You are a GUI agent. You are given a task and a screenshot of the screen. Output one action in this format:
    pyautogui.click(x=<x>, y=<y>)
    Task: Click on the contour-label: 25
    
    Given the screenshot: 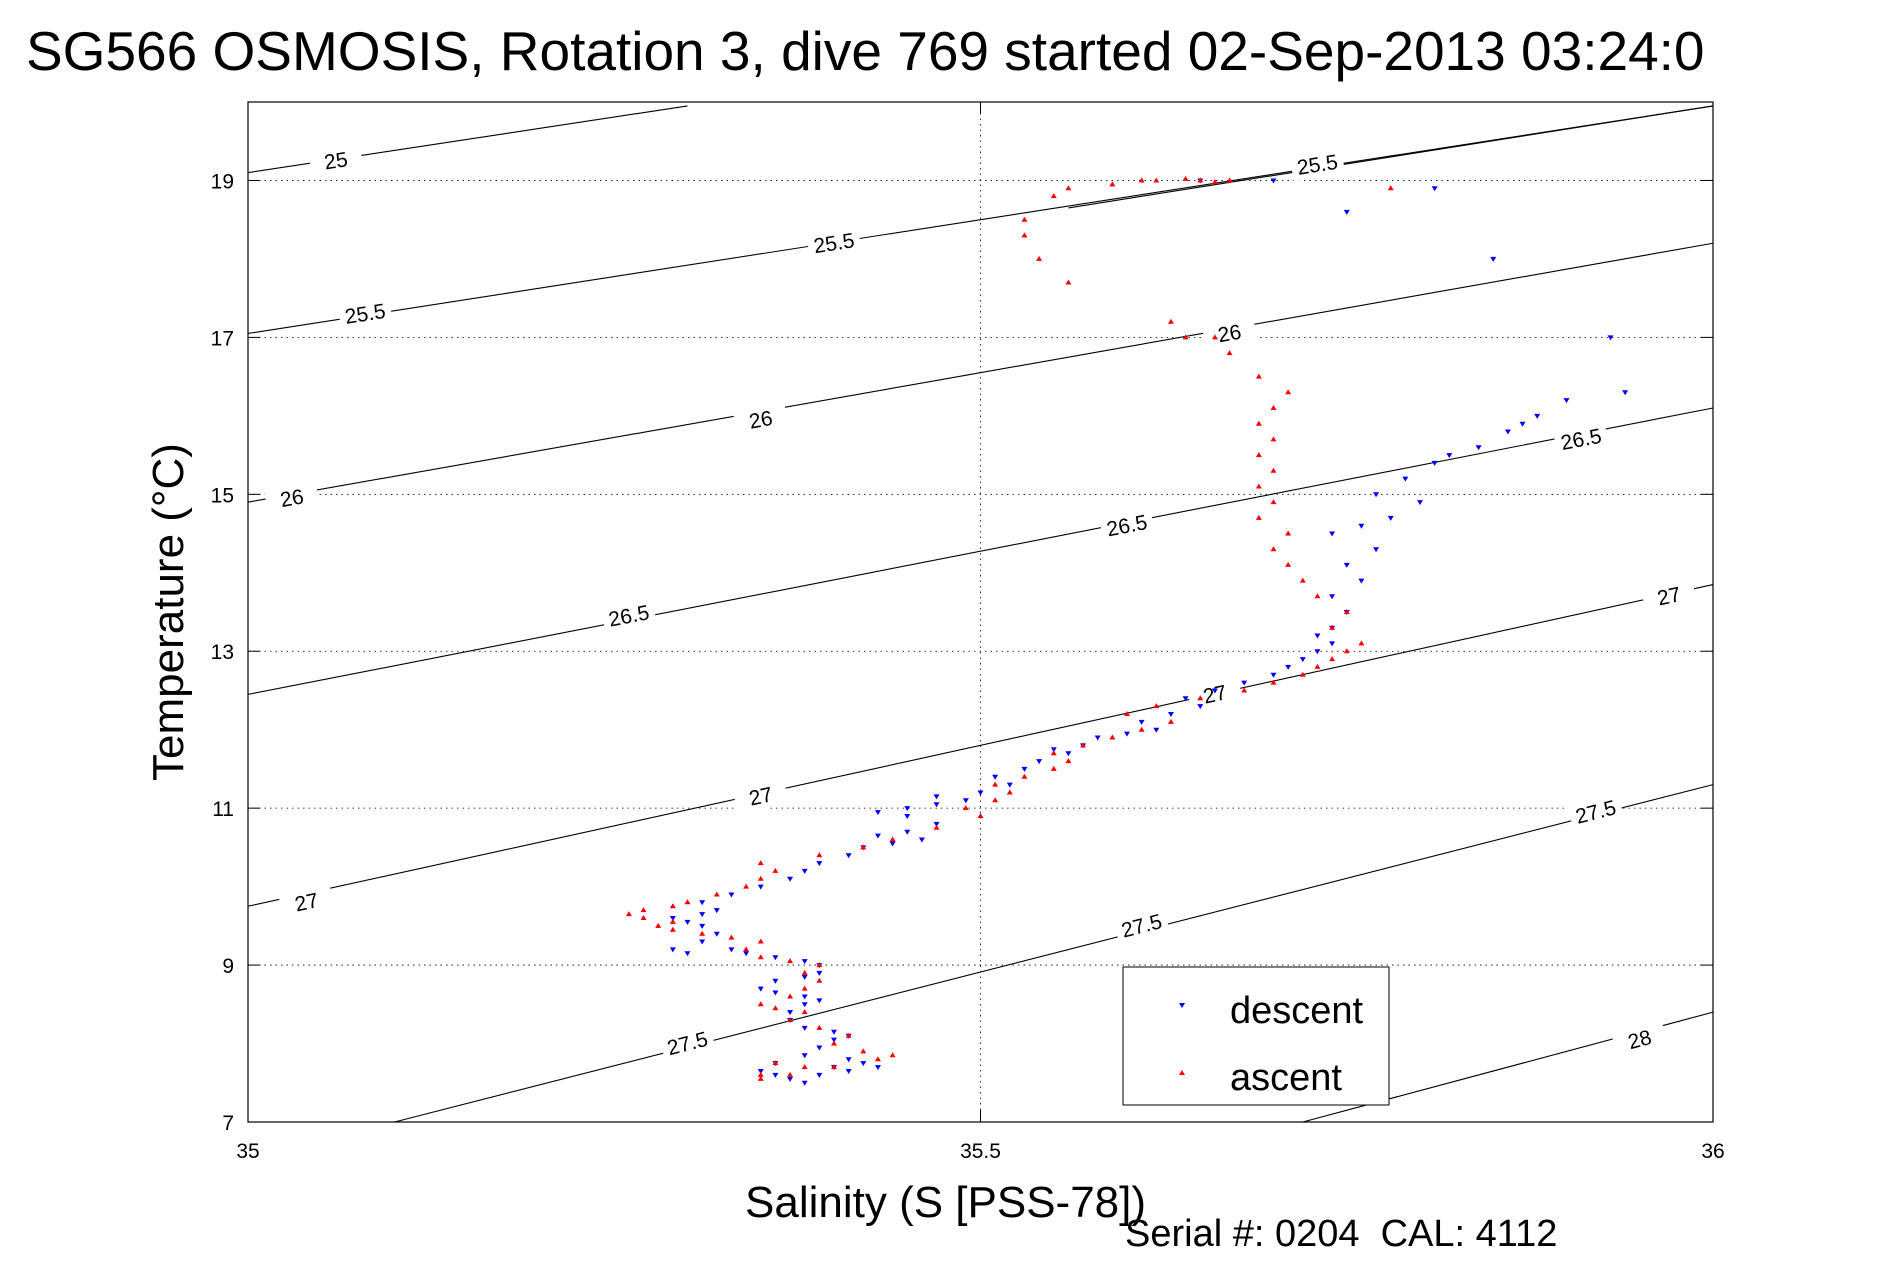 What is the action you would take?
    pyautogui.click(x=336, y=161)
    